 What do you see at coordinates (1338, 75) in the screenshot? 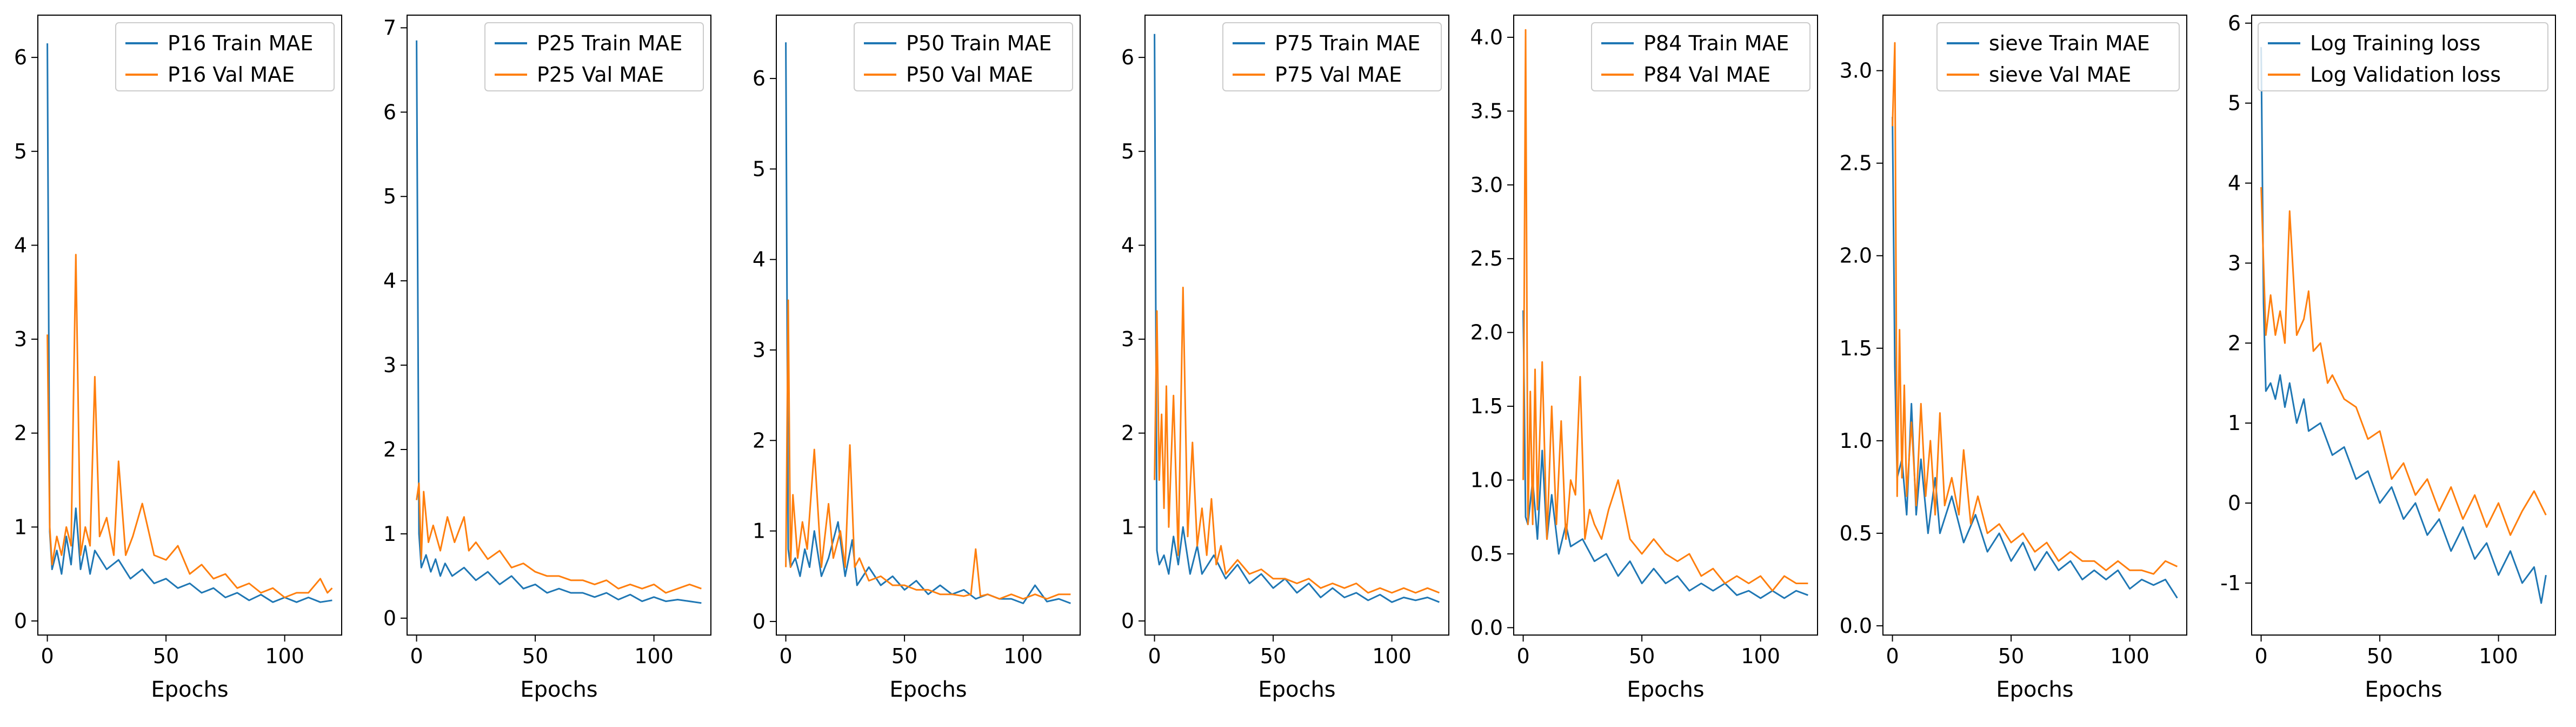
I see `legend-entry-label: P75 Val MAE` at bounding box center [1338, 75].